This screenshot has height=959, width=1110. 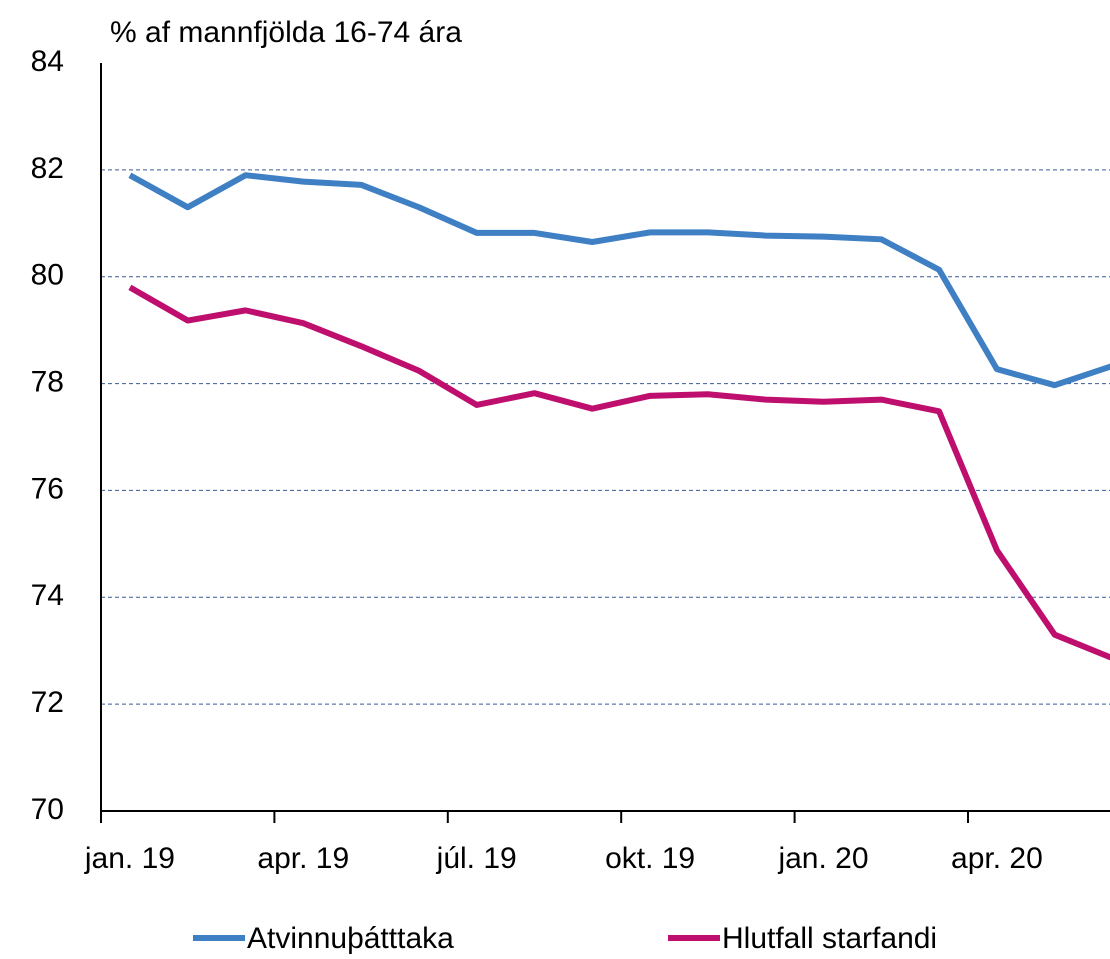 What do you see at coordinates (47, 168) in the screenshot?
I see `y-tick-label: 82` at bounding box center [47, 168].